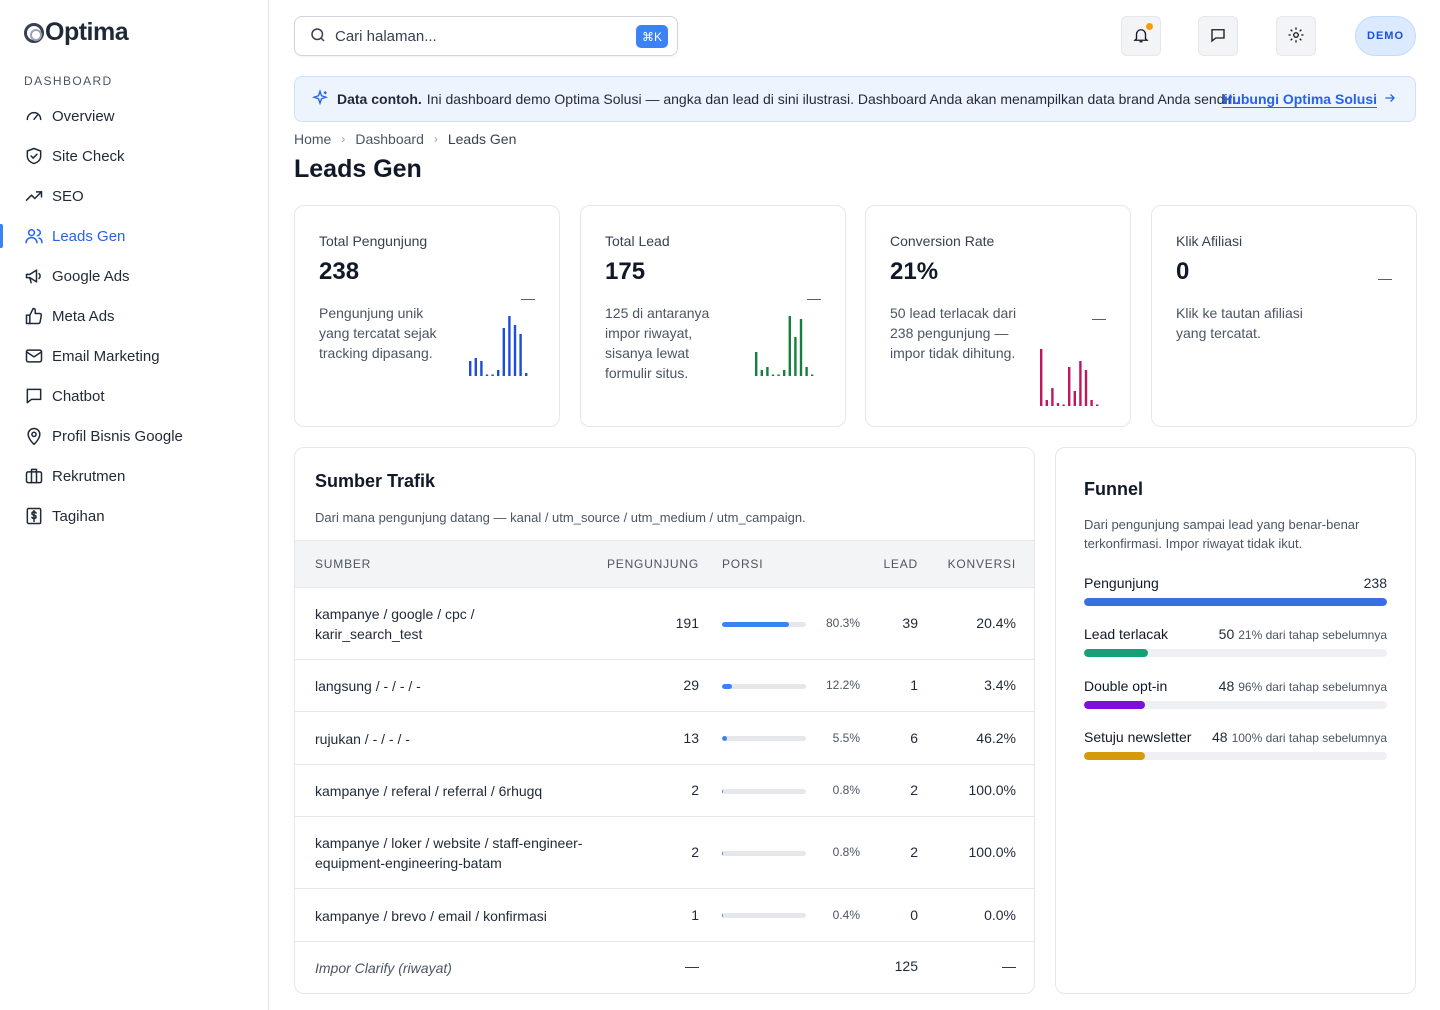 The image size is (1440, 1010). I want to click on funnel-step-label: Double opt-in, so click(1126, 686).